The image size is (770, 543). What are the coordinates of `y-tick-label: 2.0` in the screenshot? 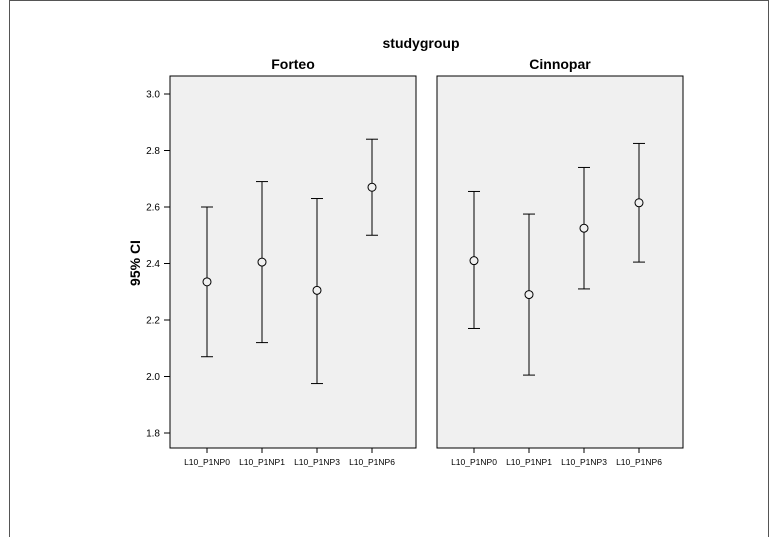 It's located at (153, 377).